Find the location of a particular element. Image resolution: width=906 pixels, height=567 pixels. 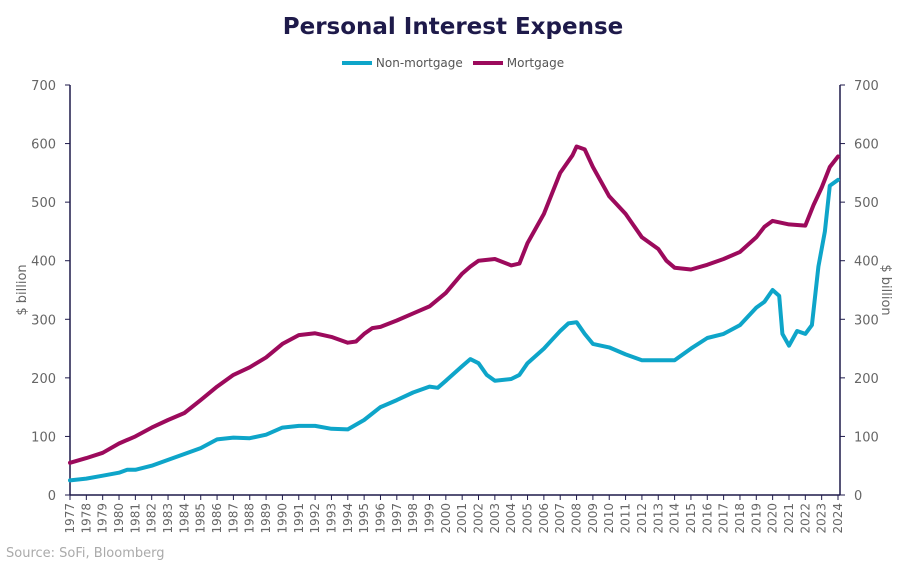

x-tick-label: 2006 is located at coordinates (544, 518).